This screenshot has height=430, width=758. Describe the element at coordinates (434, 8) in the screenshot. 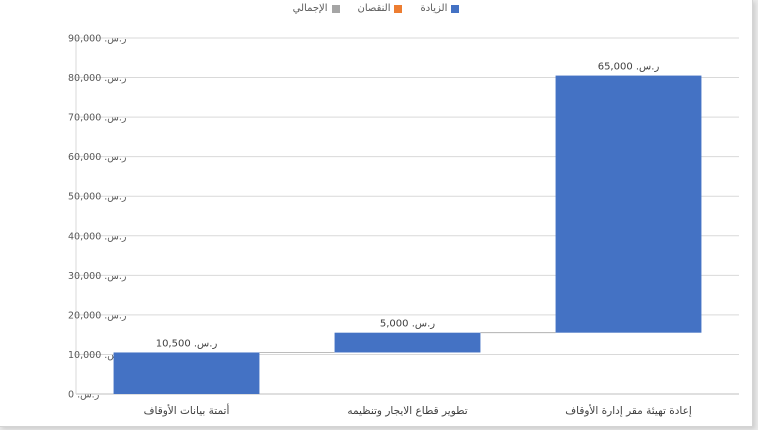

I see `legend-label-increase: الزيادة` at that location.